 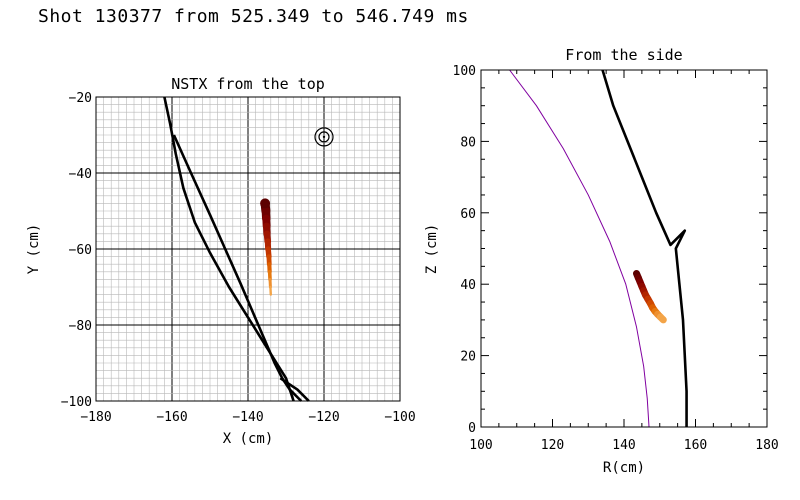 What do you see at coordinates (695, 445) in the screenshot?
I see `x-tick-label: 160` at bounding box center [695, 445].